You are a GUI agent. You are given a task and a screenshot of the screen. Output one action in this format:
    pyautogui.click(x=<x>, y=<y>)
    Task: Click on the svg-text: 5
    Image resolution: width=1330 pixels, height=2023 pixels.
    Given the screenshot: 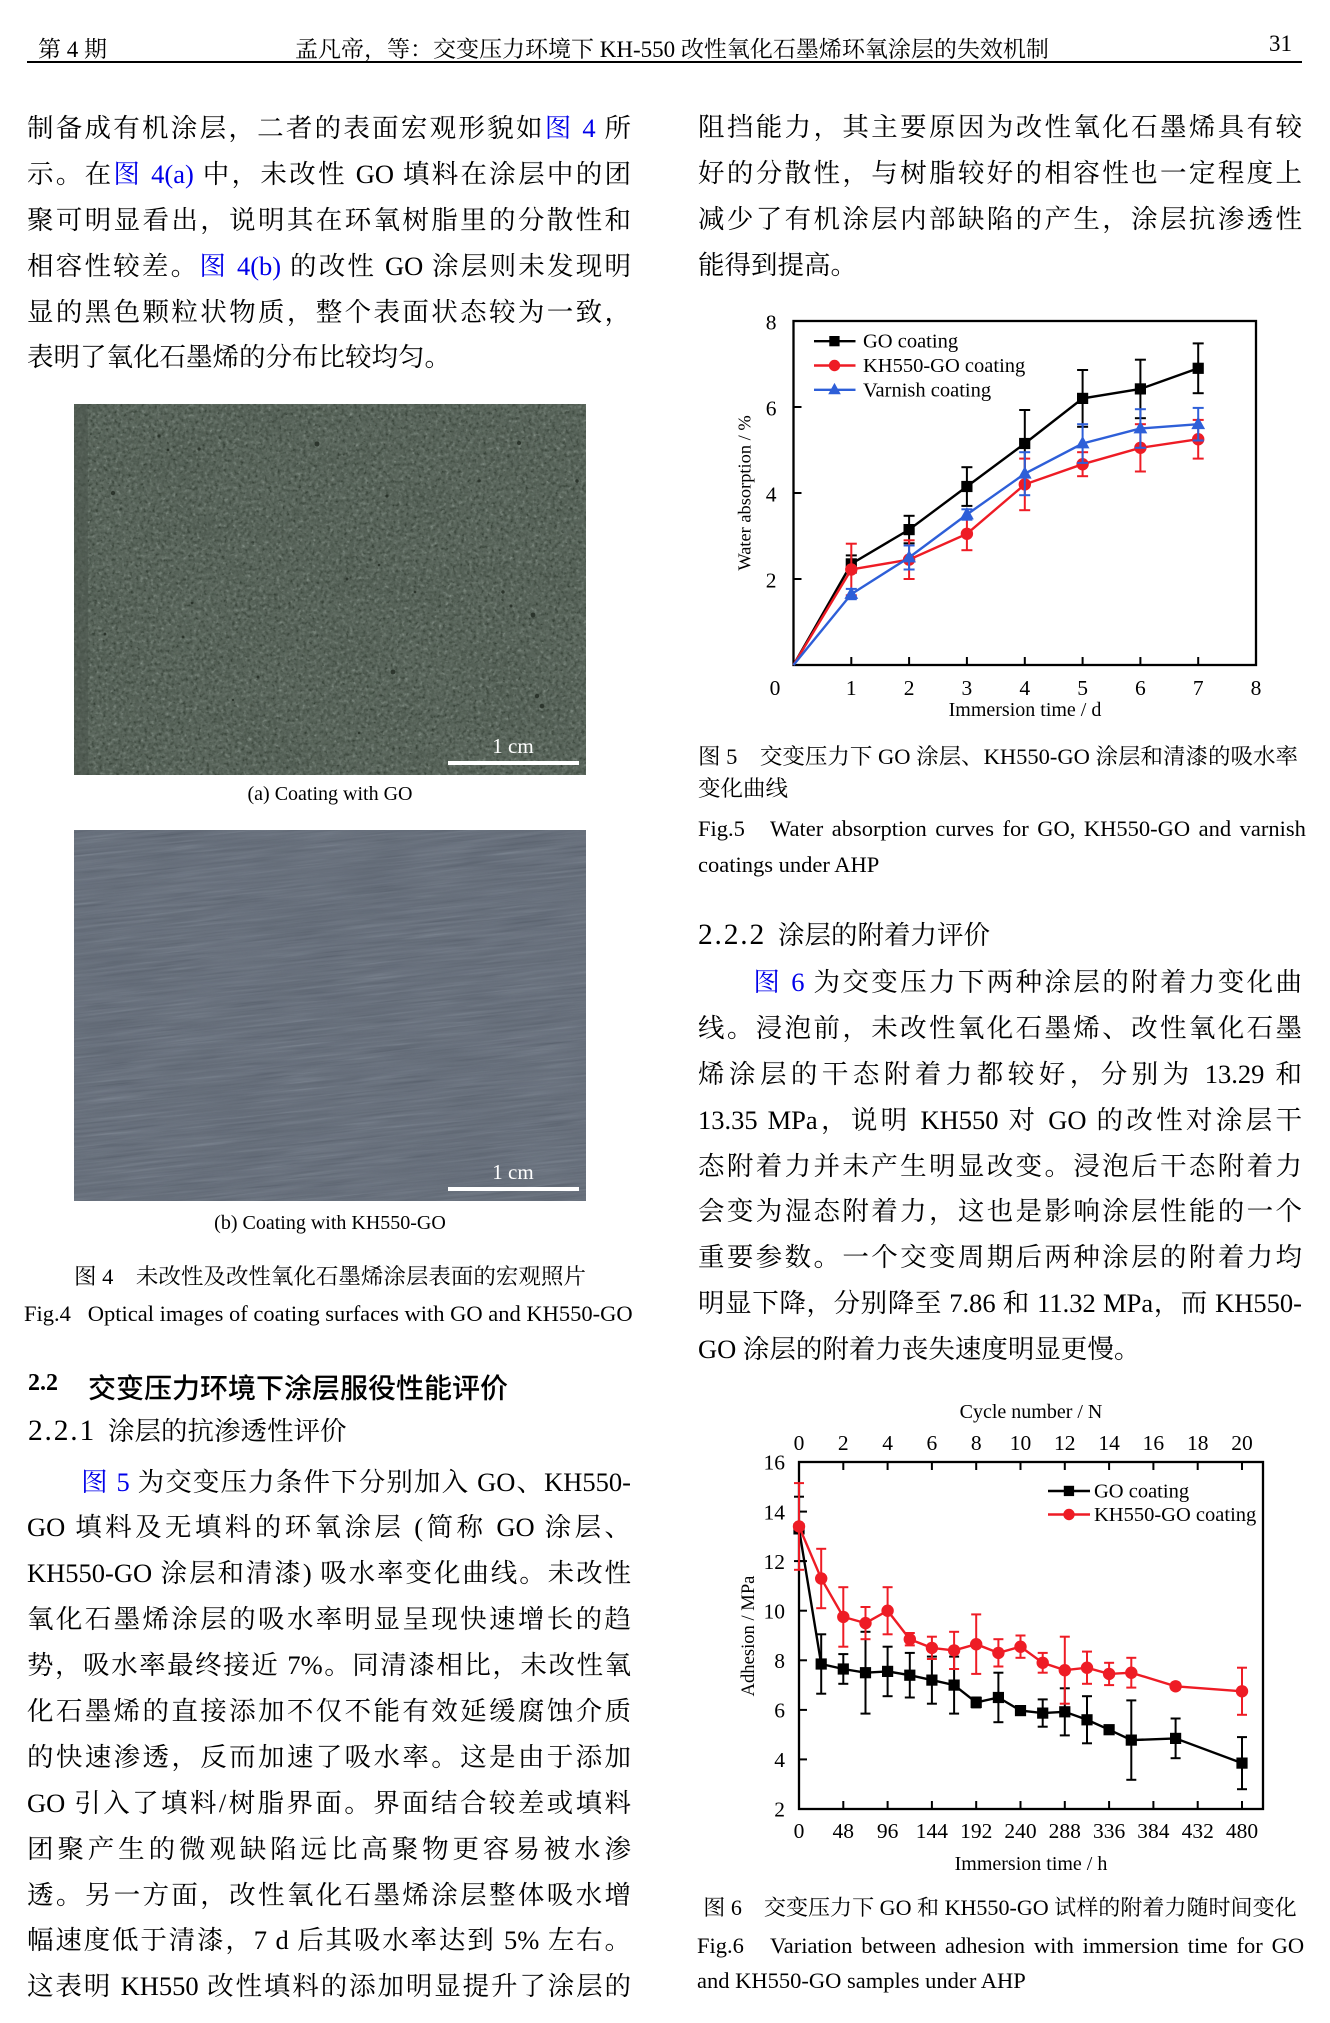 What is the action you would take?
    pyautogui.click(x=1082, y=688)
    